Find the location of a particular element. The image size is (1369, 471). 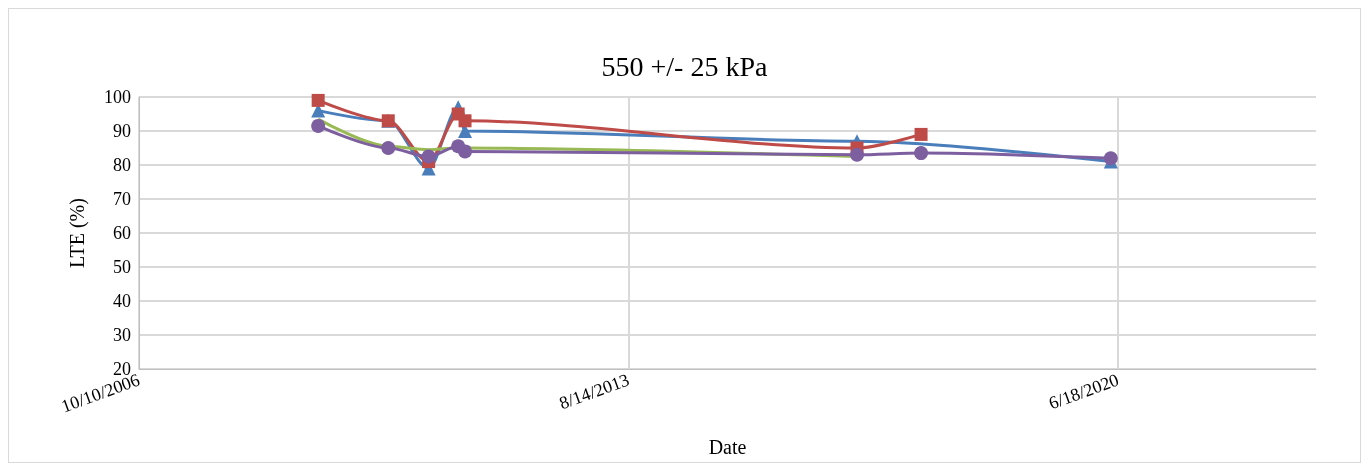

y-tick-label: 90 is located at coordinates (122, 131).